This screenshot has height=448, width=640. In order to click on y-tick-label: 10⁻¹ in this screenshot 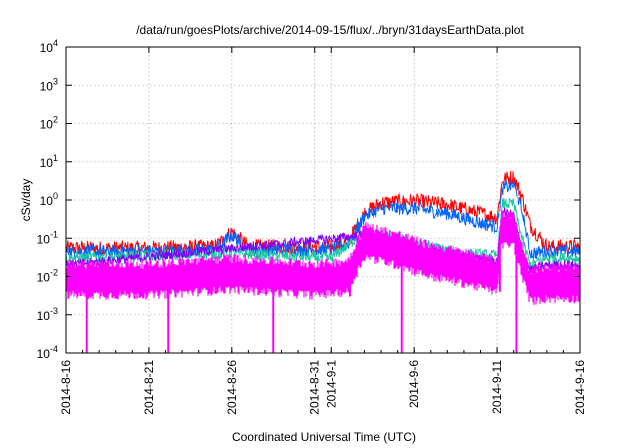, I will do `click(47, 237)`.